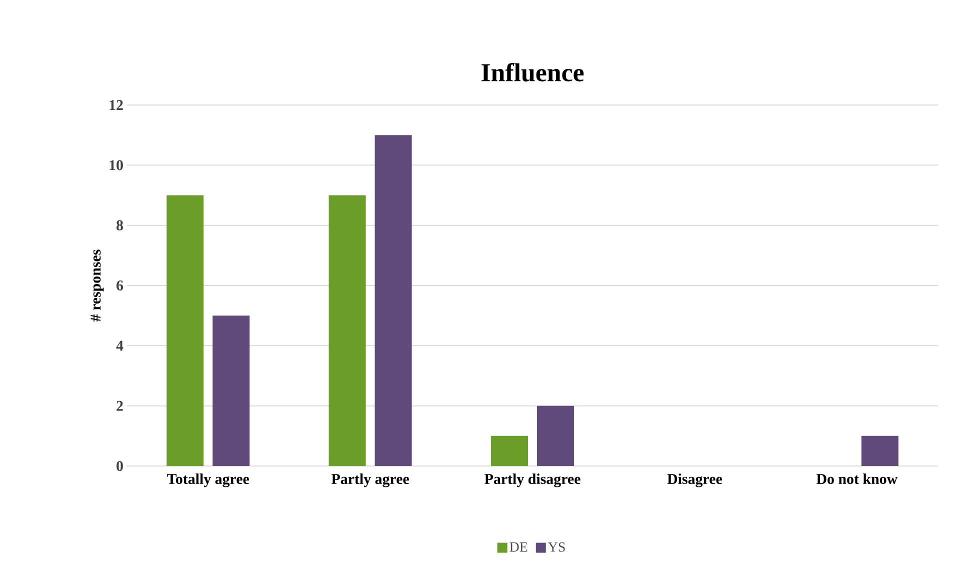 This screenshot has height=579, width=956. Describe the element at coordinates (370, 481) in the screenshot. I see `x-tick-label: Partly agree` at that location.